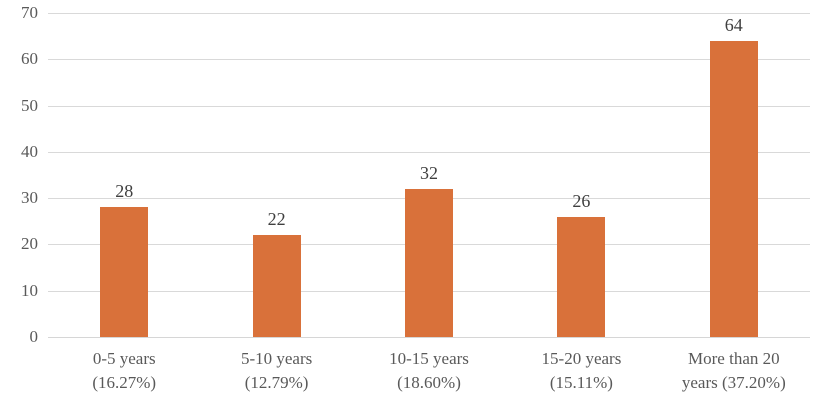 This screenshot has width=825, height=407. What do you see at coordinates (29, 290) in the screenshot?
I see `y-axis-tick-label: 10` at bounding box center [29, 290].